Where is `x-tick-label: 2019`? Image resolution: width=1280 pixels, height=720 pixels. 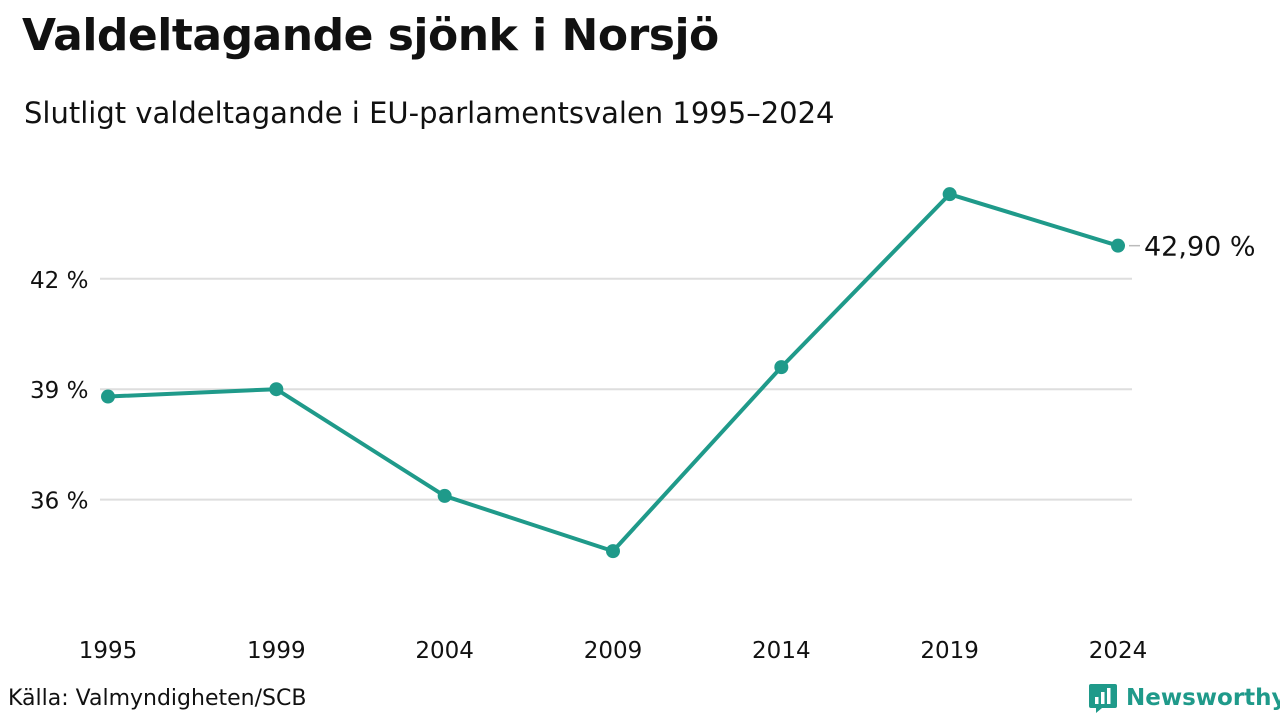 x-tick-label: 2019 is located at coordinates (949, 651).